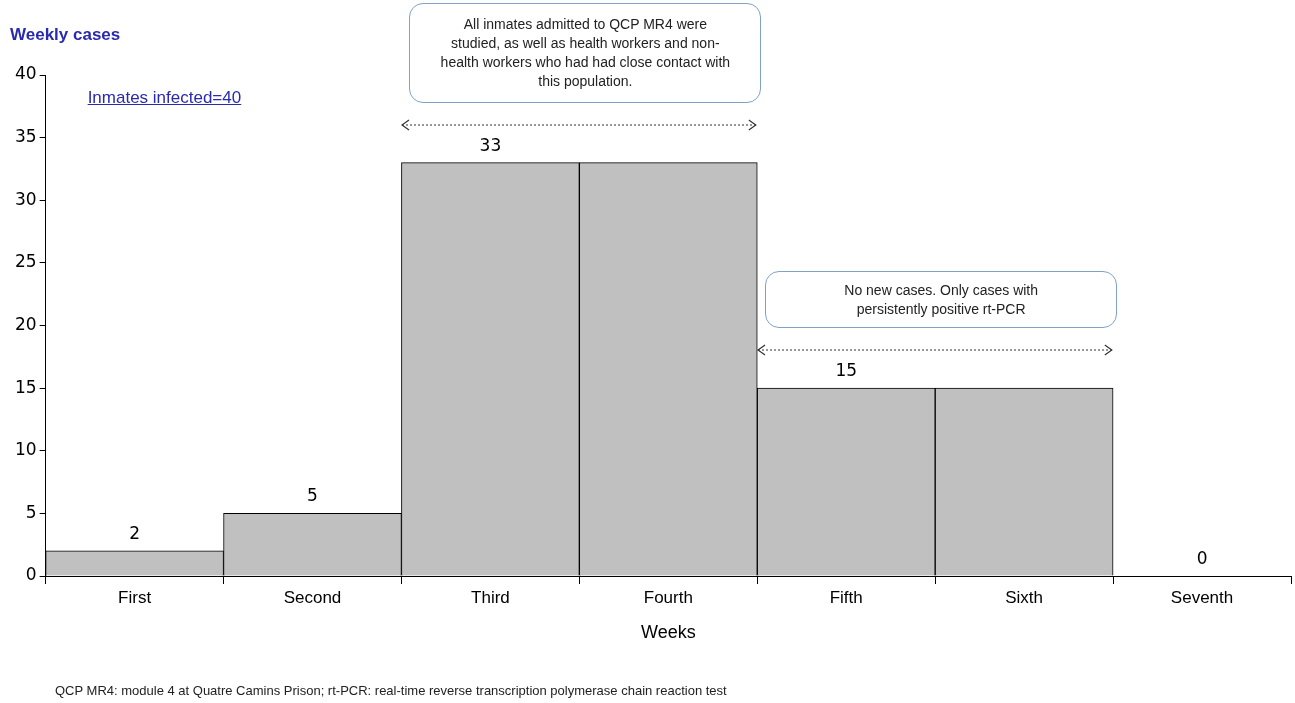  What do you see at coordinates (846, 370) in the screenshot?
I see `data-label: 15` at bounding box center [846, 370].